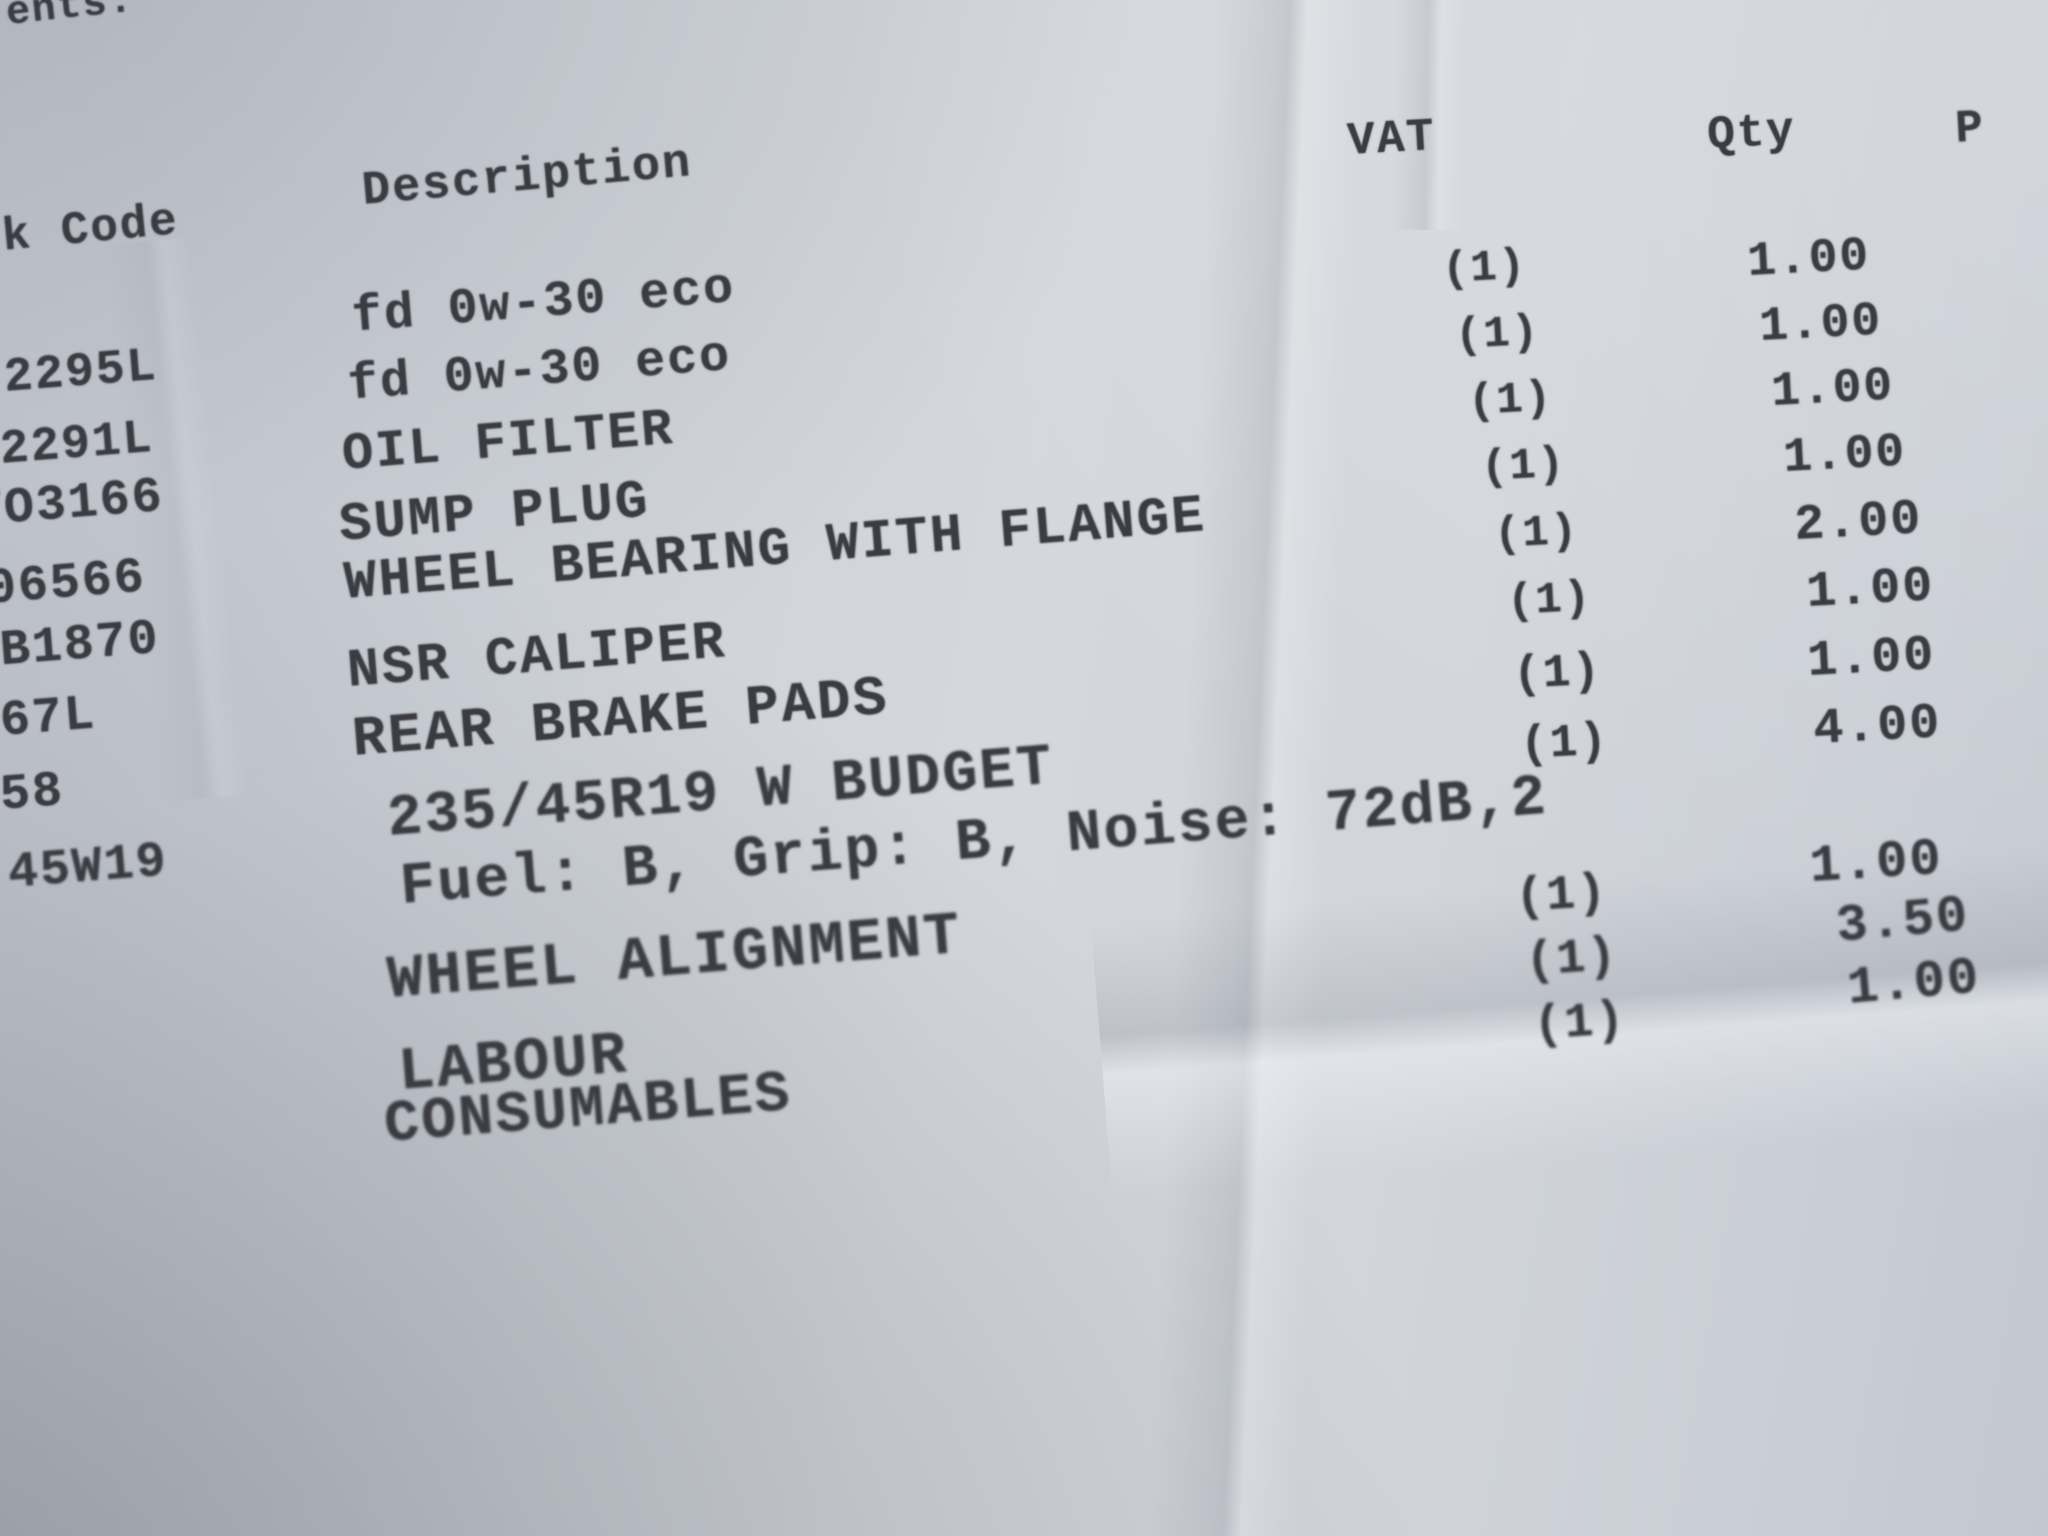  I want to click on stock-code: 2295L, so click(81, 372).